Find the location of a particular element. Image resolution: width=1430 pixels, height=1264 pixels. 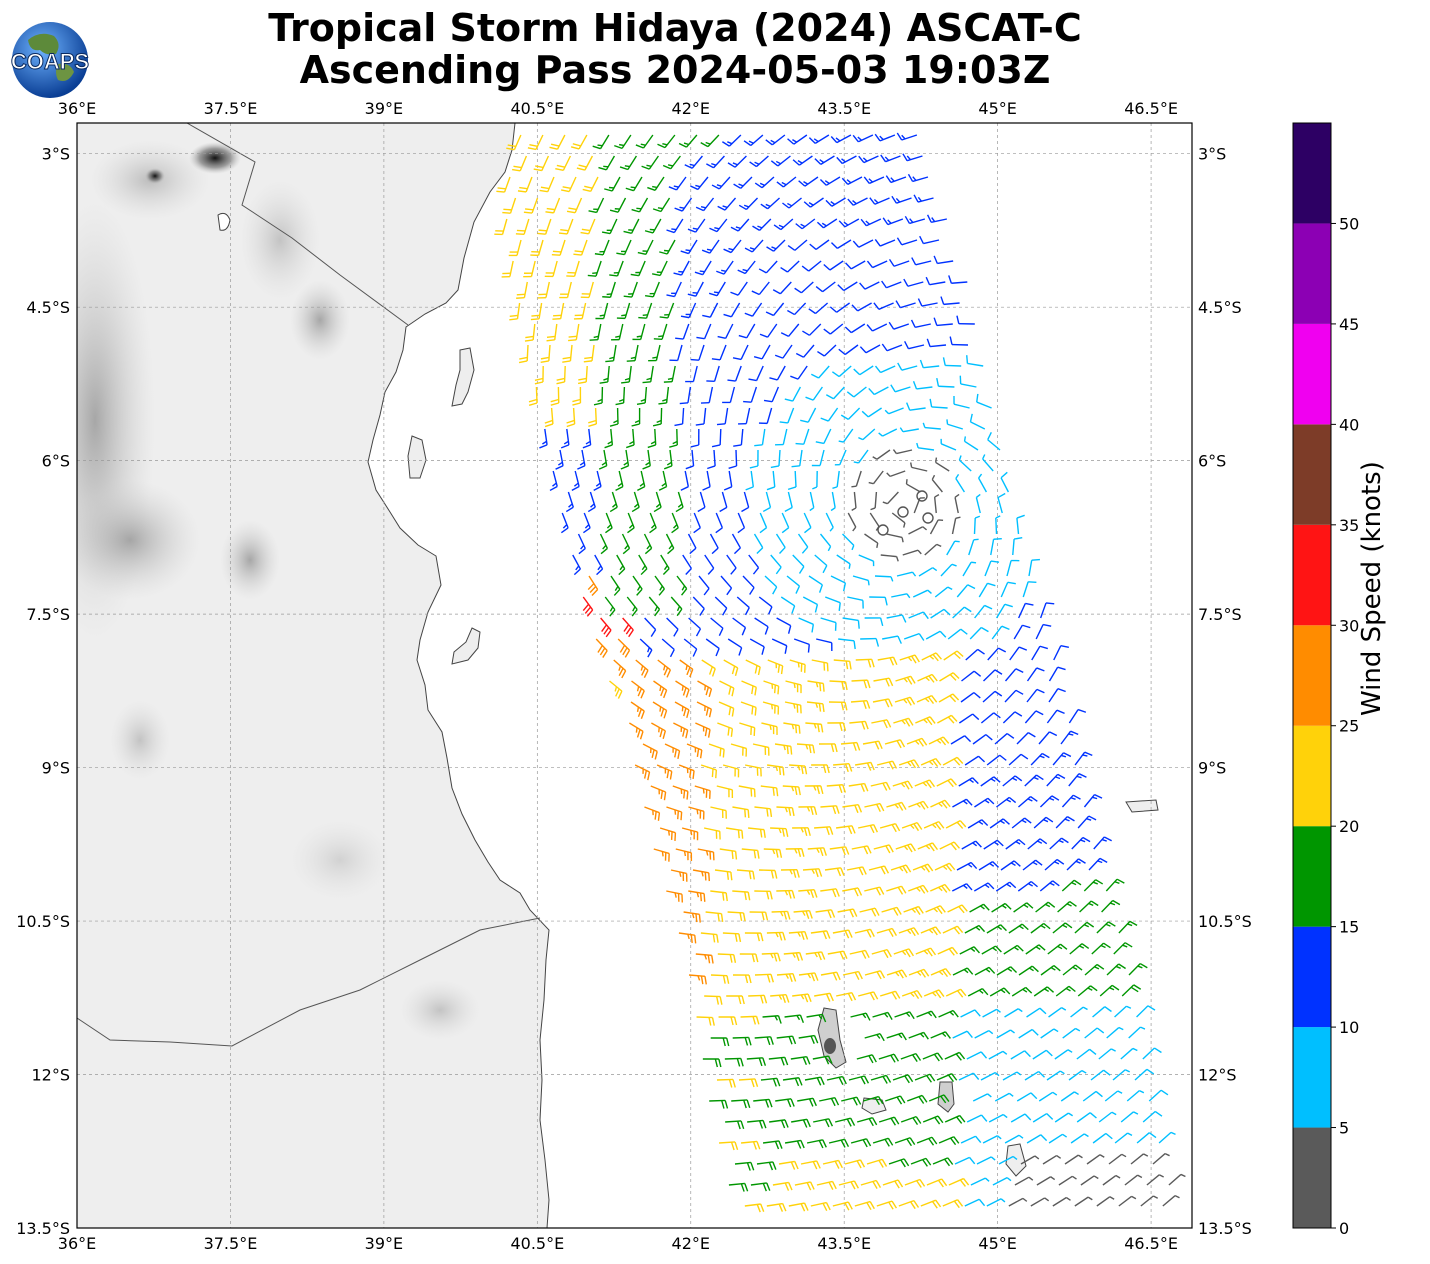

lon-tick-label: 36°E is located at coordinates (77, 108).